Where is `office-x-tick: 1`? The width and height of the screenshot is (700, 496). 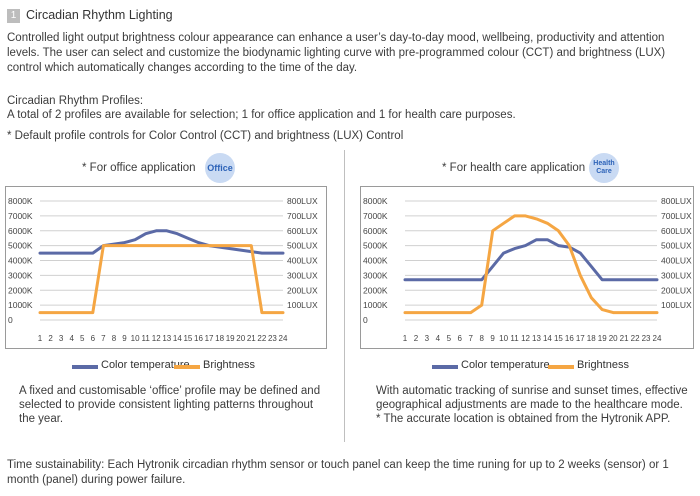 office-x-tick: 1 is located at coordinates (40, 338).